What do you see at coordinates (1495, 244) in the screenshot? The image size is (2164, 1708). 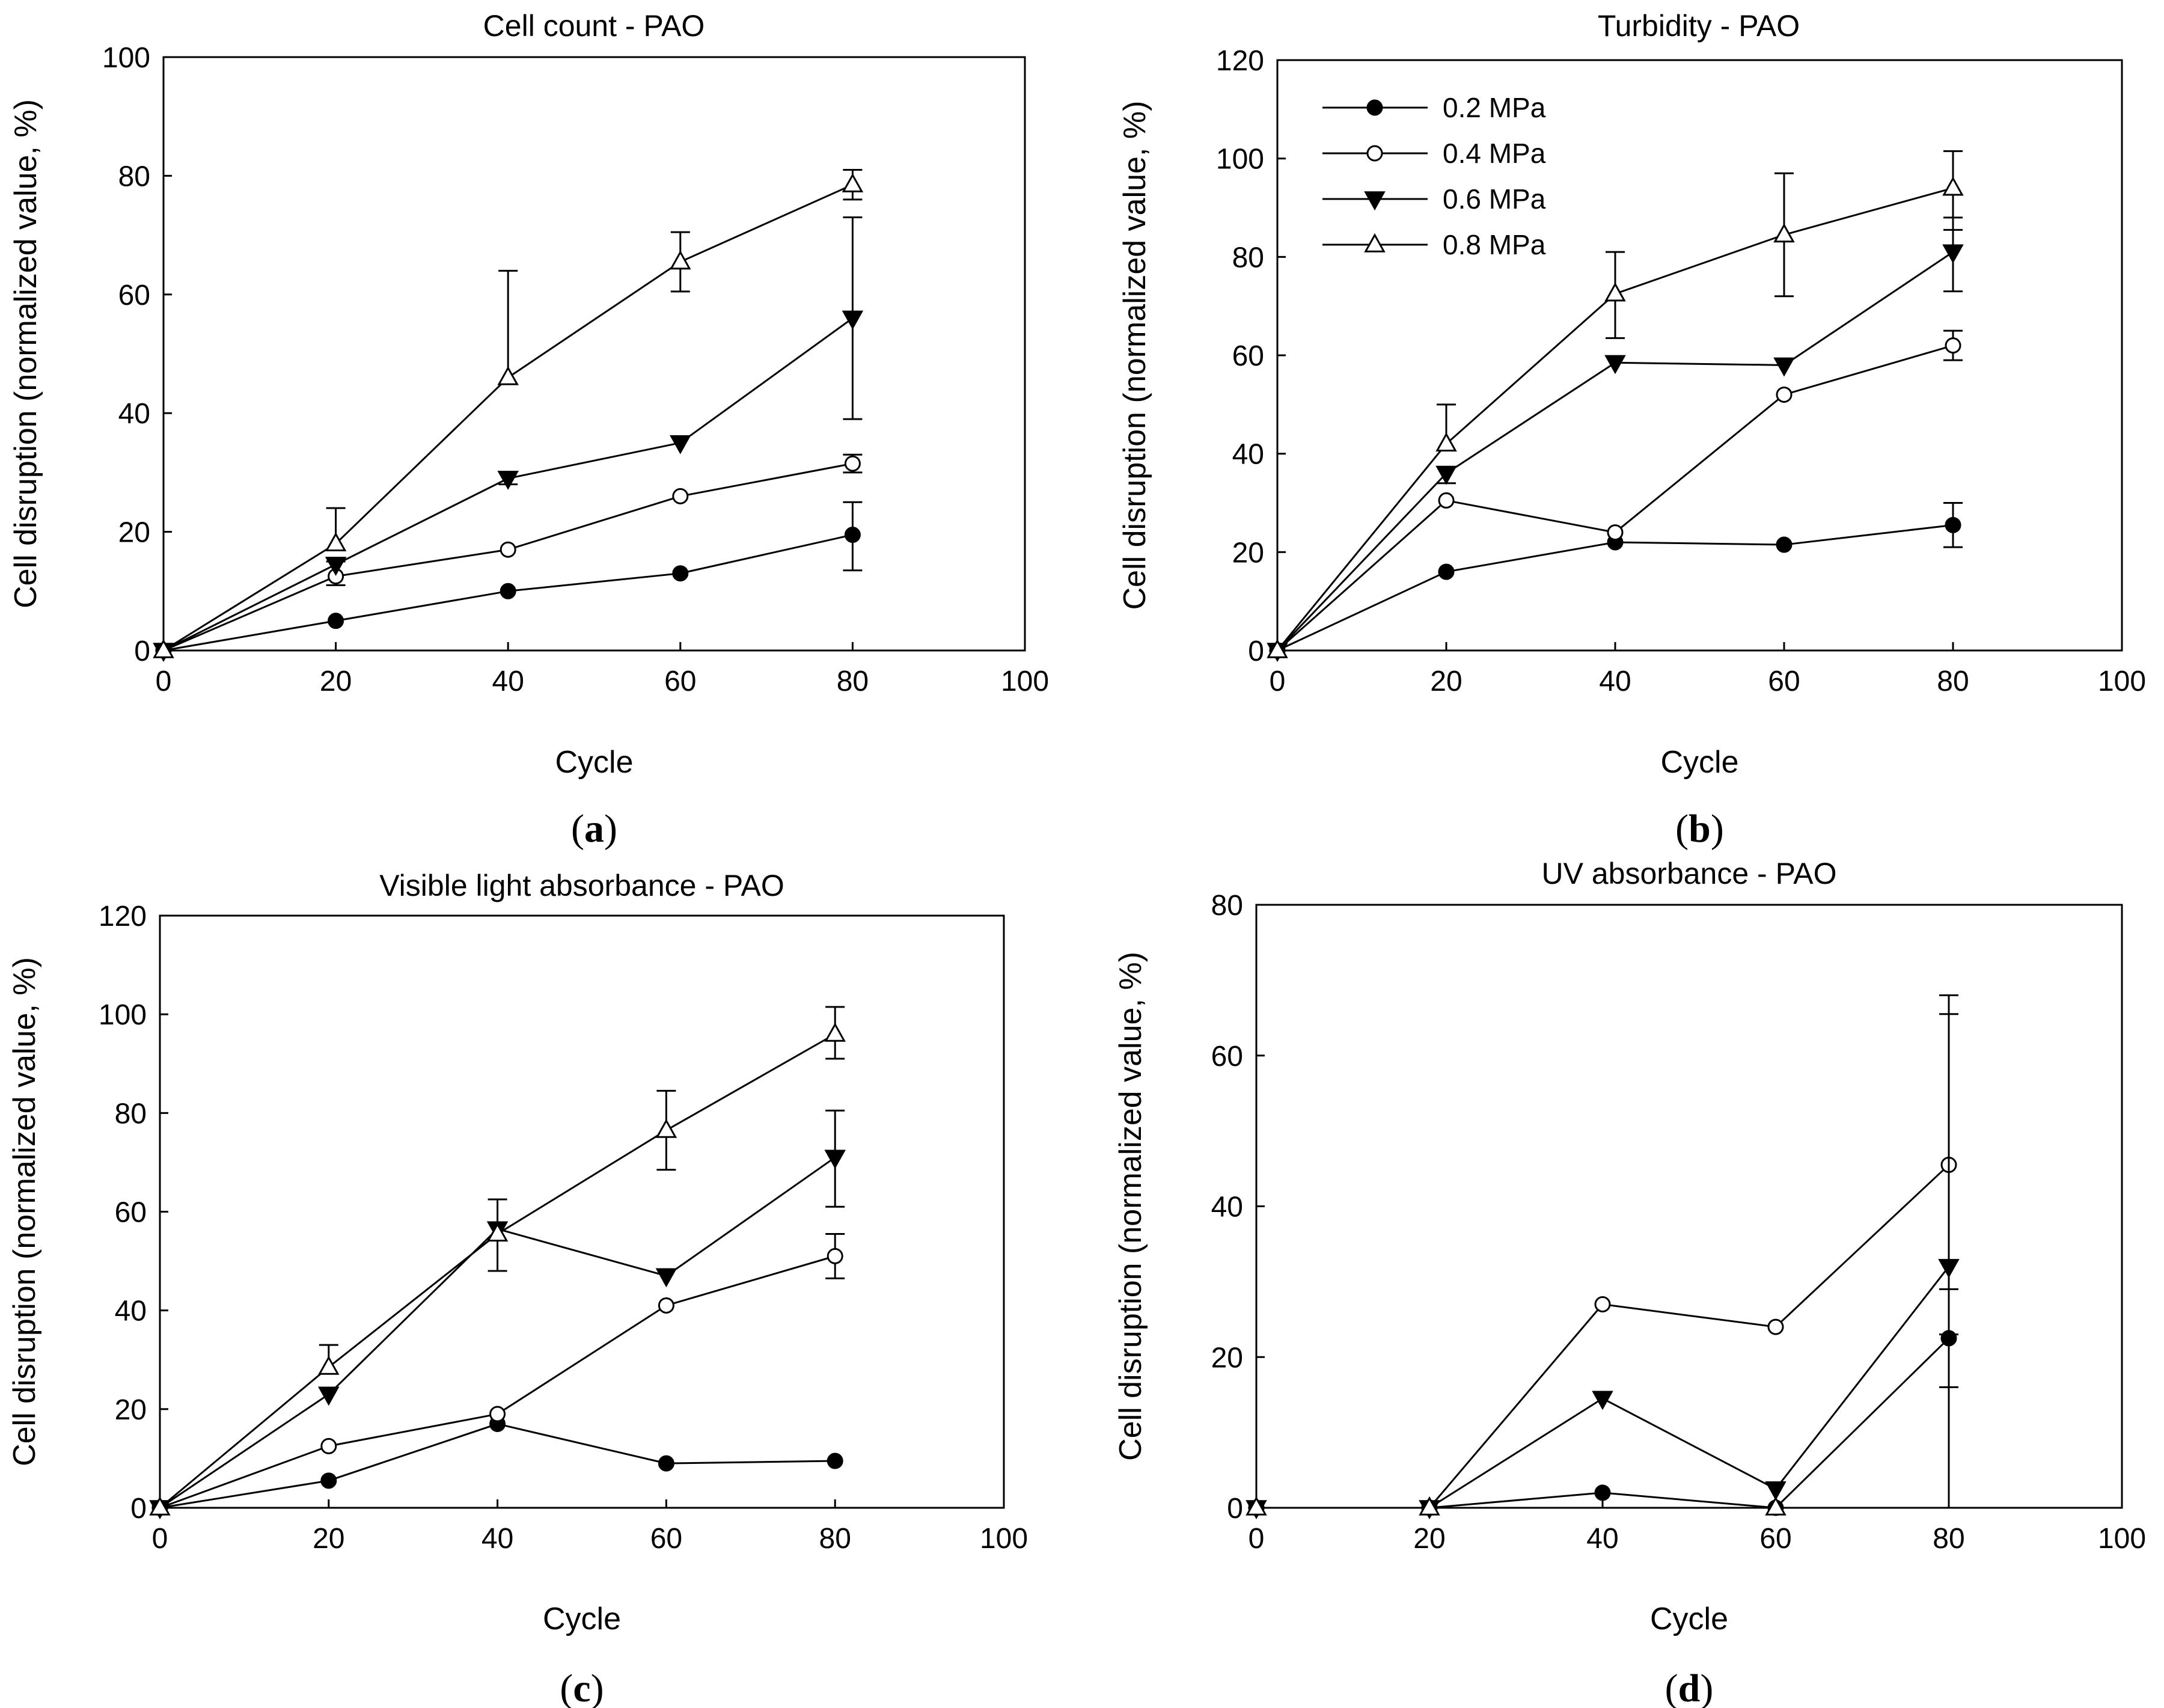 I see `legend-label: 0.8 MPa` at bounding box center [1495, 244].